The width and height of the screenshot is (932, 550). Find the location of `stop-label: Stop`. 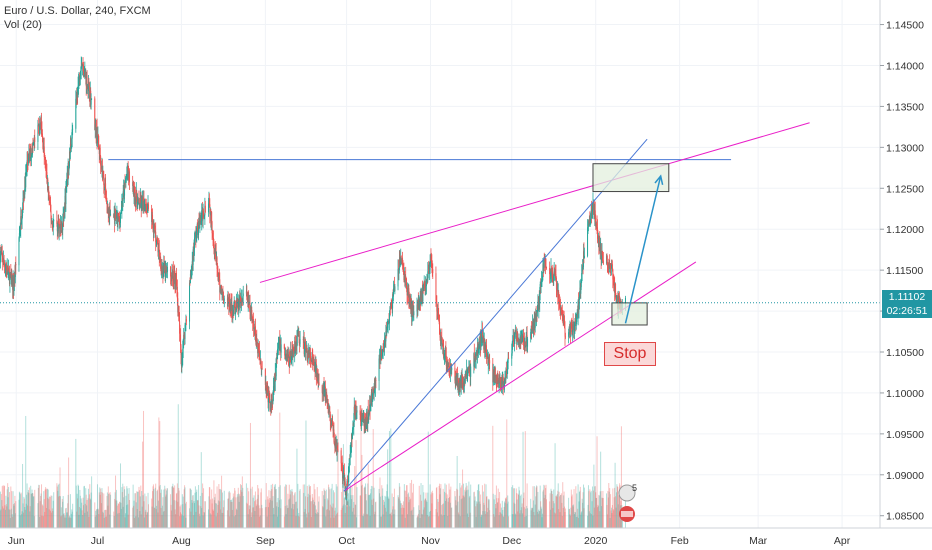

stop-label: Stop is located at coordinates (630, 354).